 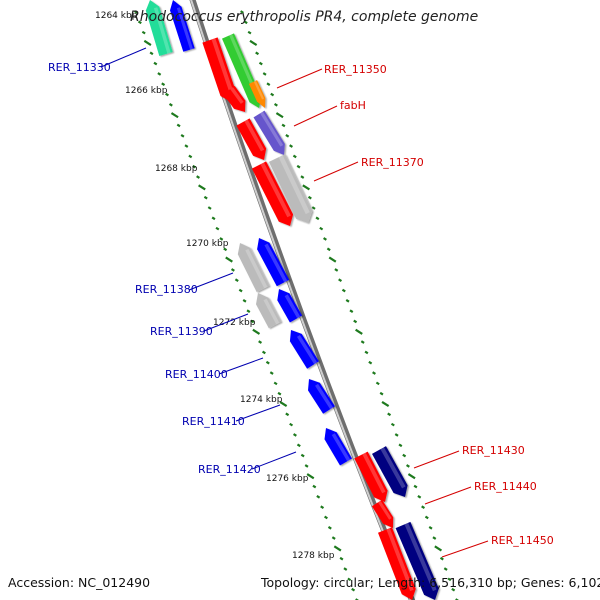 I want to click on tick-label: 1274 kbp, so click(x=261, y=400).